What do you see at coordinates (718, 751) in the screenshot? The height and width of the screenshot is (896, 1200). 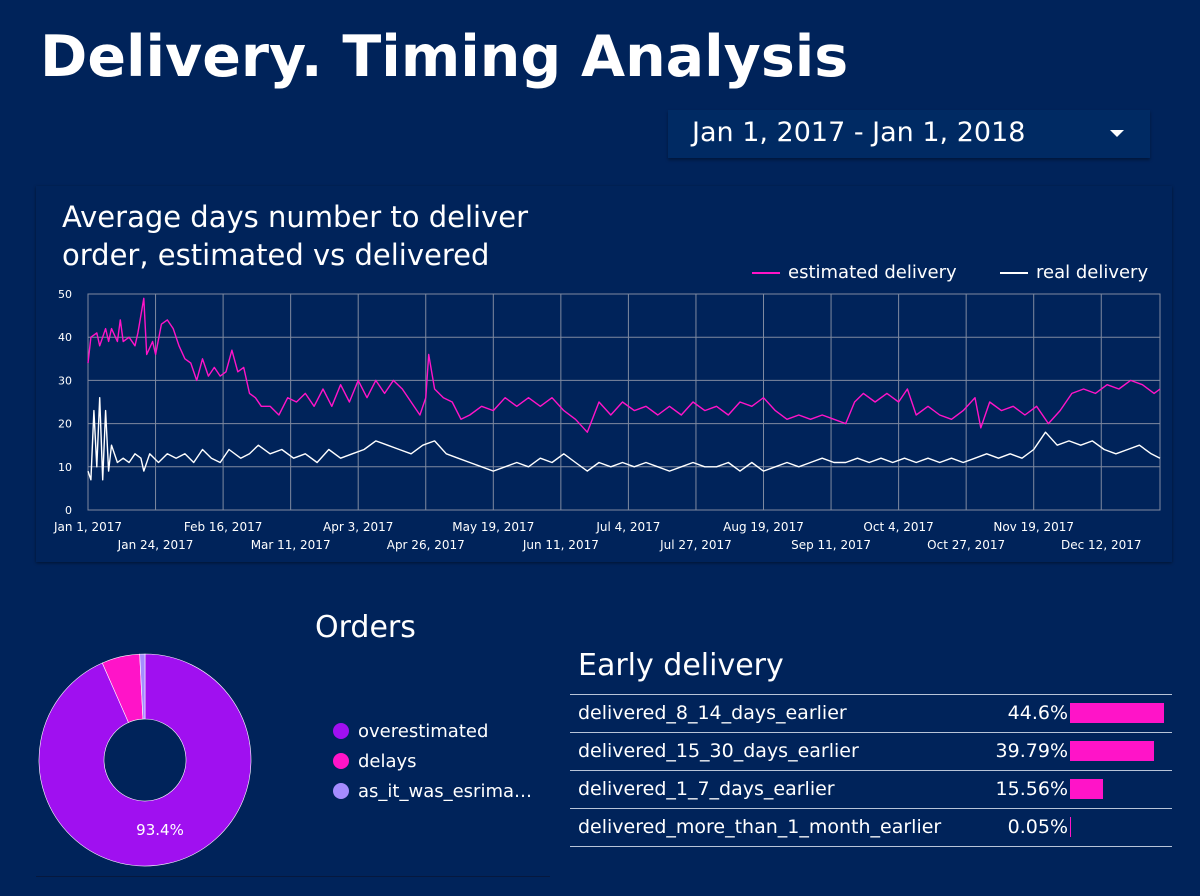 I see `row-label: delivered_15_30_days_earlier` at bounding box center [718, 751].